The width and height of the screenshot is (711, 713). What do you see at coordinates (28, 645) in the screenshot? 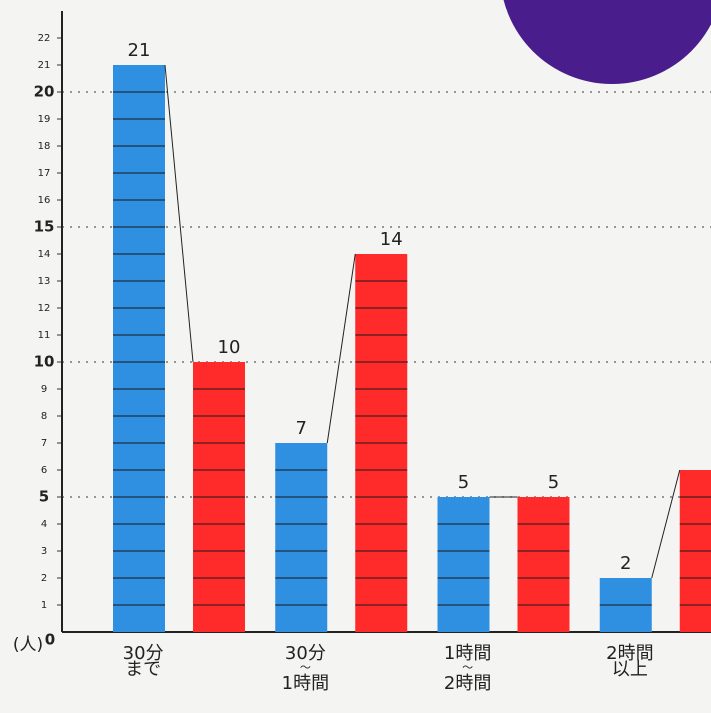
I see `y-unit-label: (人)` at bounding box center [28, 645].